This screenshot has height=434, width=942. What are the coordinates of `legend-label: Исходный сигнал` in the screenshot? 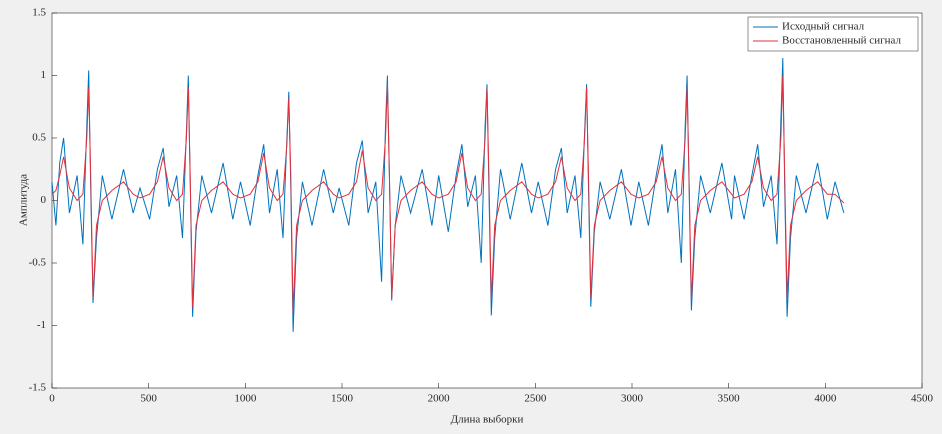 It's located at (823, 27).